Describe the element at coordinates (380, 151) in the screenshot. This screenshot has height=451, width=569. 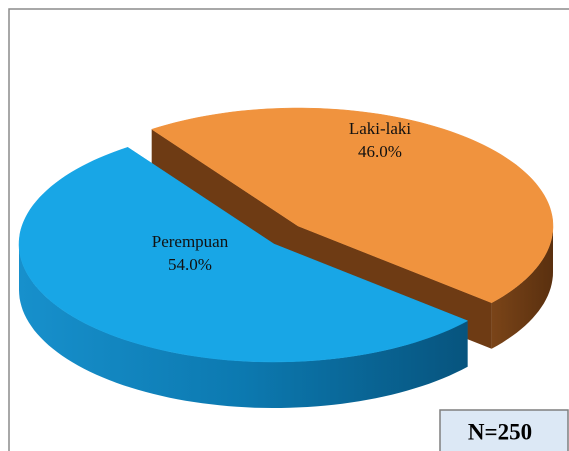
I see `value-label: 46.0%` at that location.